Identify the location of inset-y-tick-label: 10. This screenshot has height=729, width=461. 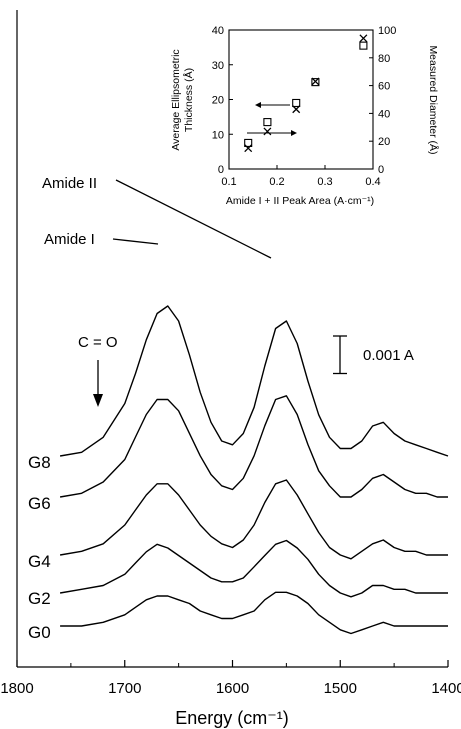
(218, 135).